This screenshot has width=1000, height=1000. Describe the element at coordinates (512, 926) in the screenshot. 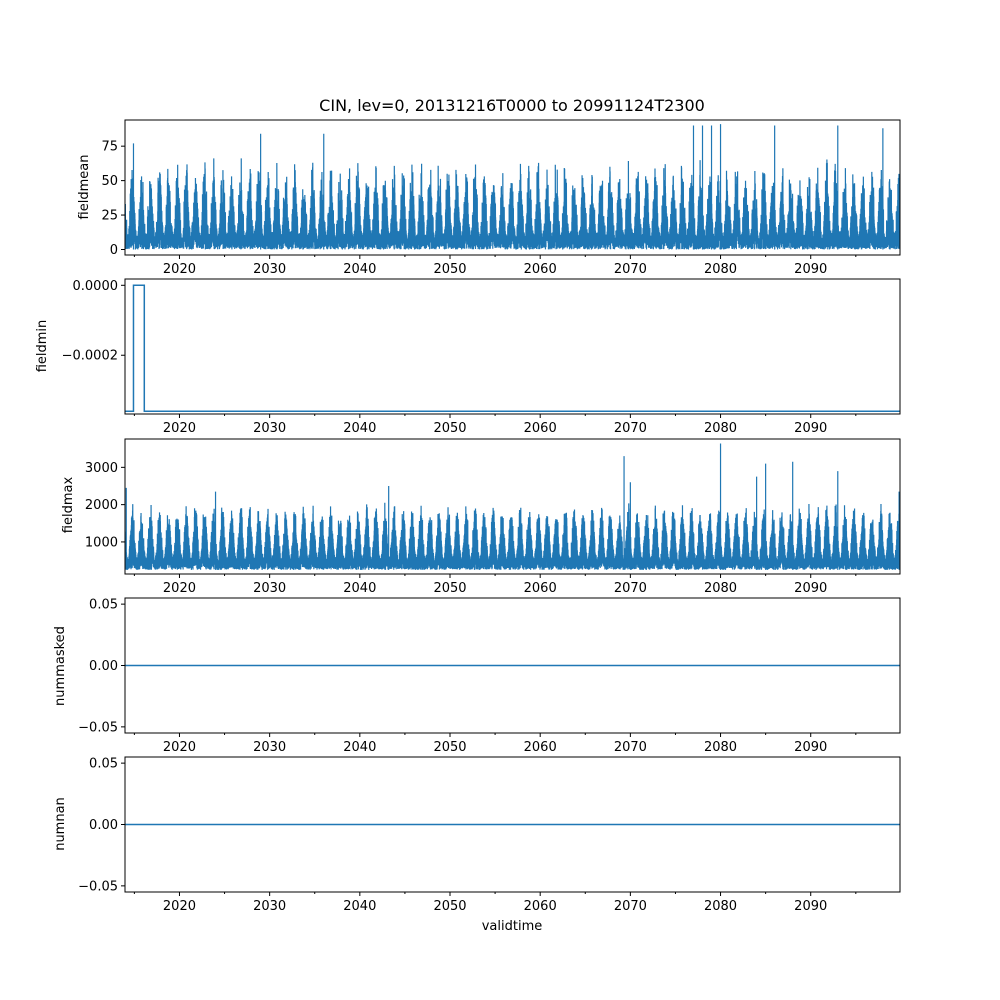

I see `x-axis-label: validtime` at that location.